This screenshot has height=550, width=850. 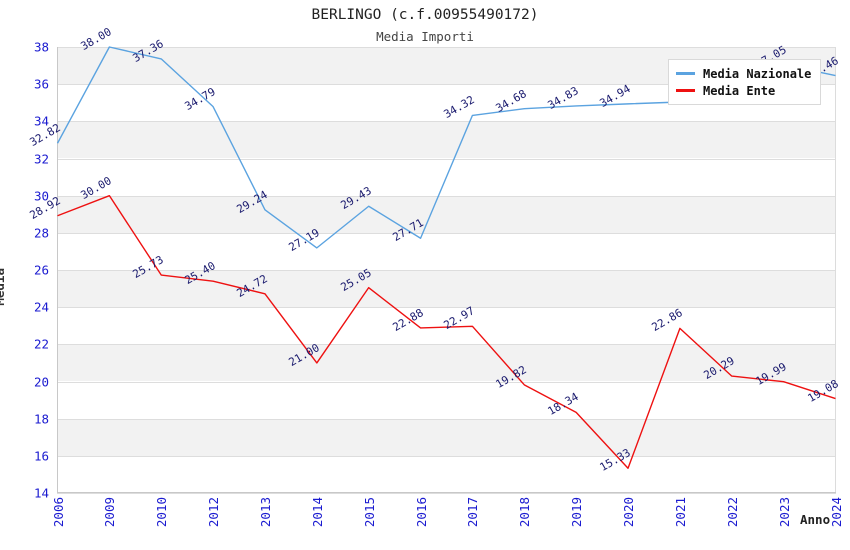 What do you see at coordinates (739, 90) in the screenshot?
I see `legend-label: Media Ente` at bounding box center [739, 90].